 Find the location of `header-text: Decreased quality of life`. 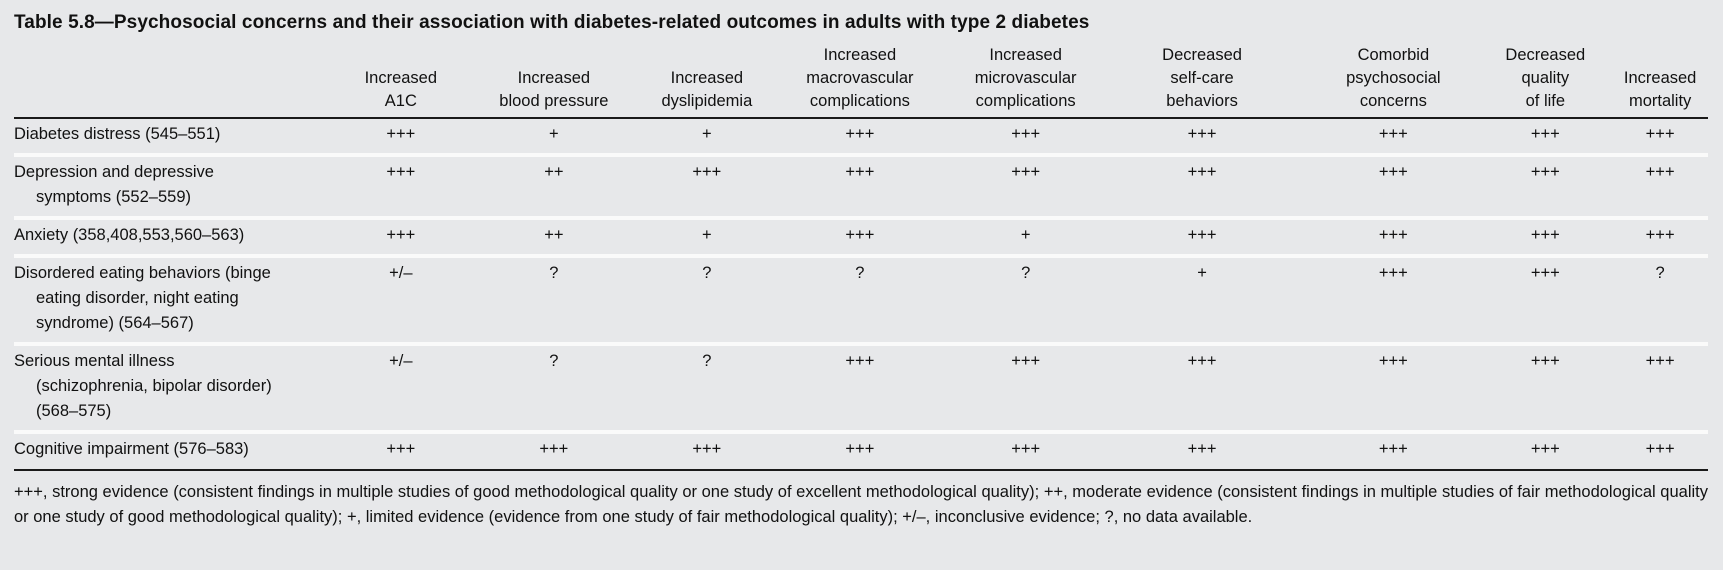

header-text: Decreased quality of life is located at coordinates (1545, 78).